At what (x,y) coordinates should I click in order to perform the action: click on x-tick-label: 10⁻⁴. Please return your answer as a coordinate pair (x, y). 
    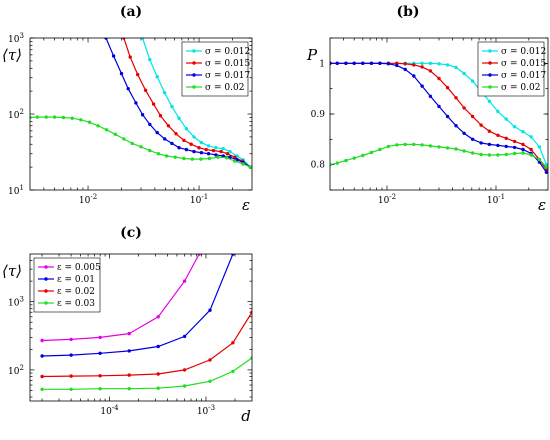
    Looking at the image, I should click on (109, 410).